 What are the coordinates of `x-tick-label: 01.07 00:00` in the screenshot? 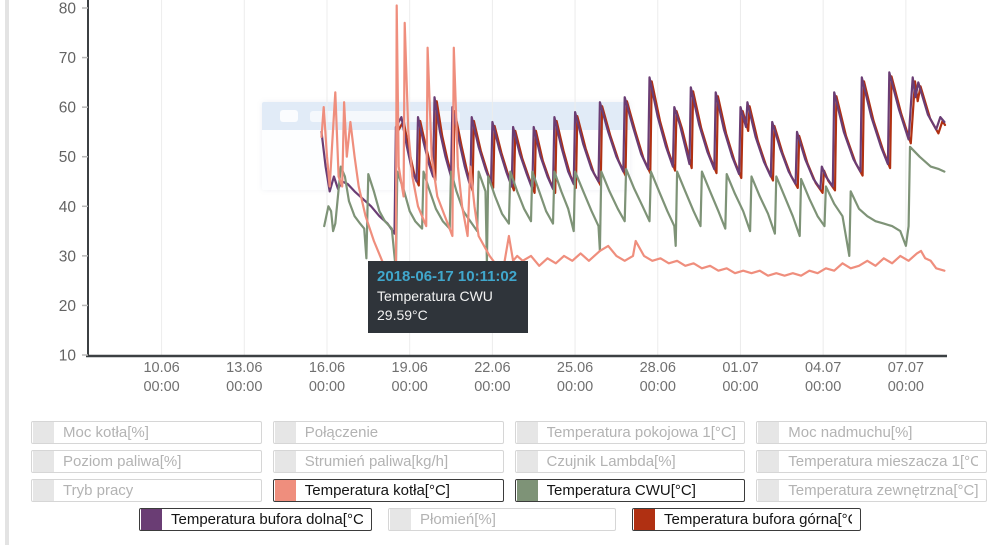 It's located at (740, 377).